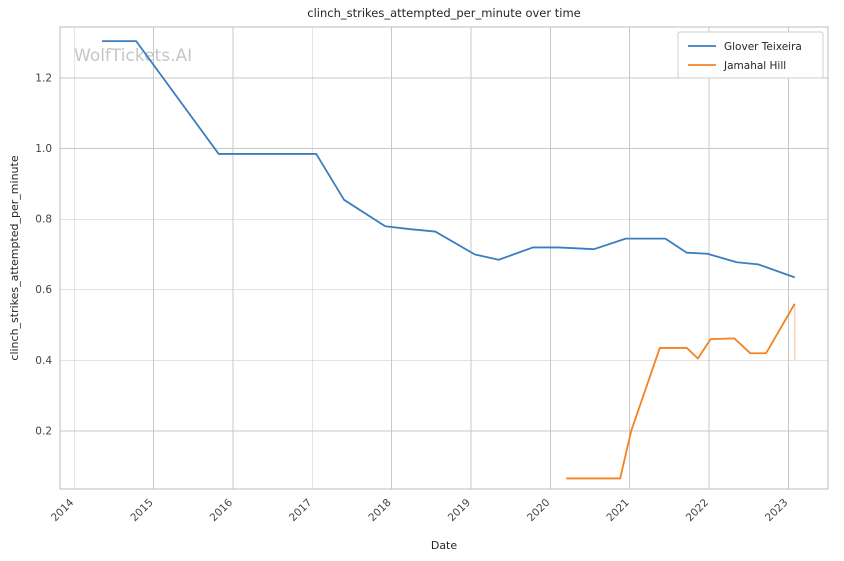  What do you see at coordinates (43, 255) in the screenshot?
I see `y-axis-tick-labels: 0.2 0.4 0.6 0.8 1.0 1.2` at bounding box center [43, 255].